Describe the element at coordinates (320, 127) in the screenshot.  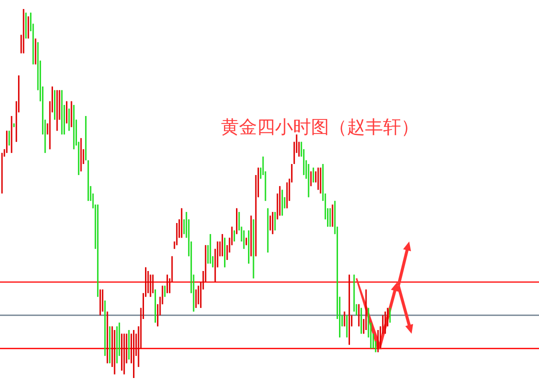
I see `text: 黄金四小时图（赵丰轩）` at that location.